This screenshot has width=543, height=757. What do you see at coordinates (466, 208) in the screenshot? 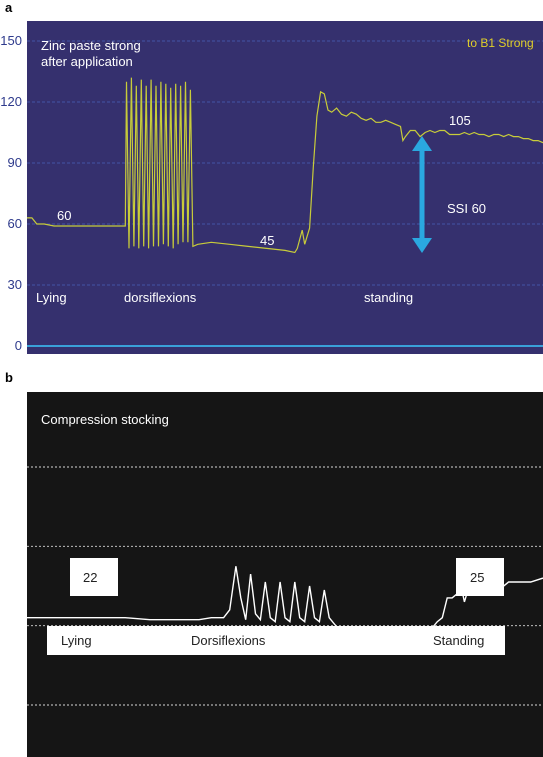
I see `panel-a-ssi-label: SSI 60` at bounding box center [466, 208].